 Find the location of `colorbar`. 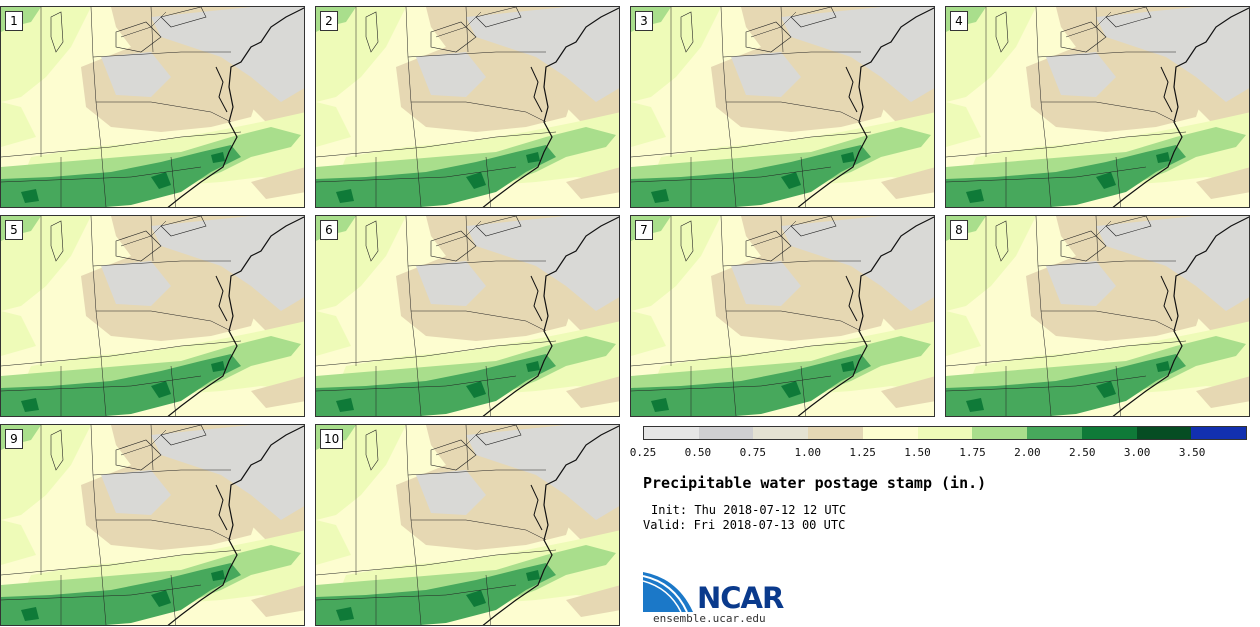

colorbar is located at coordinates (945, 433).